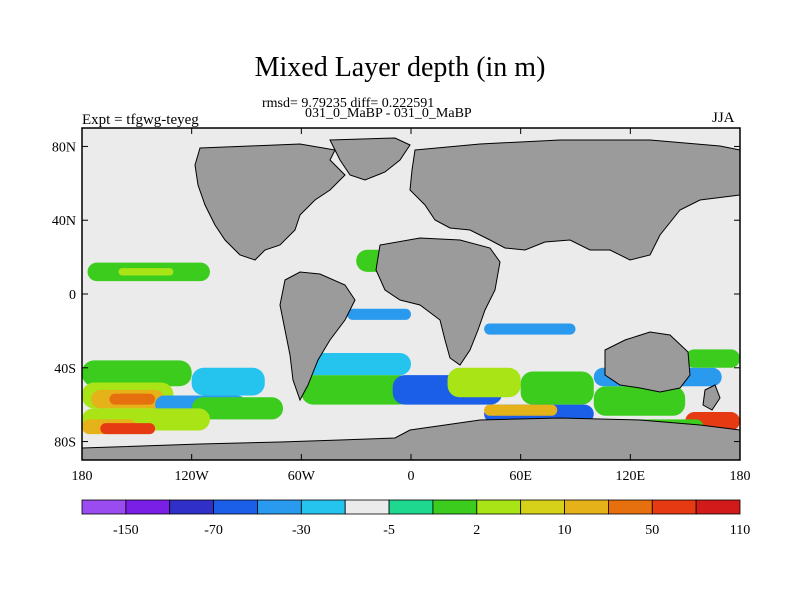 The image size is (800, 600). Describe the element at coordinates (270, 202) in the screenshot. I see `land-north-america` at that location.